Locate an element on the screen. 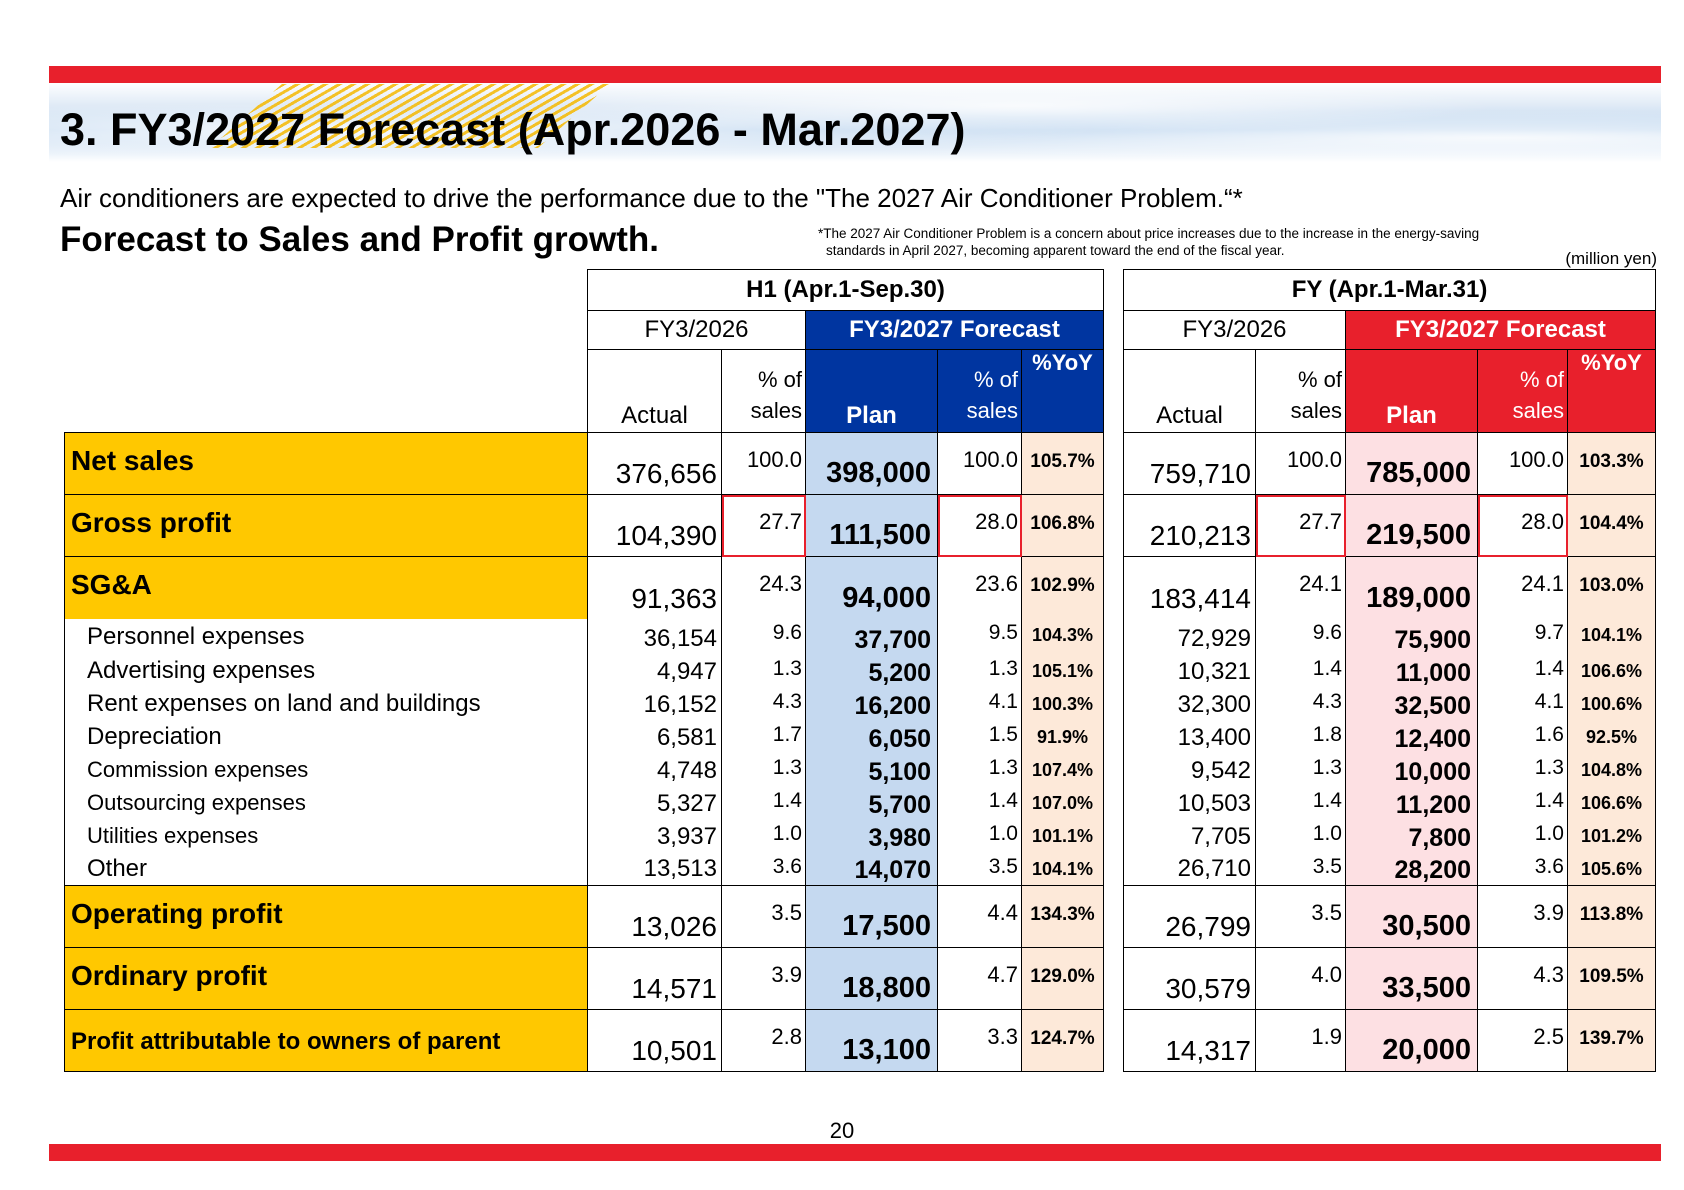  fy-yoy-value: 92.5% is located at coordinates (1611, 737).